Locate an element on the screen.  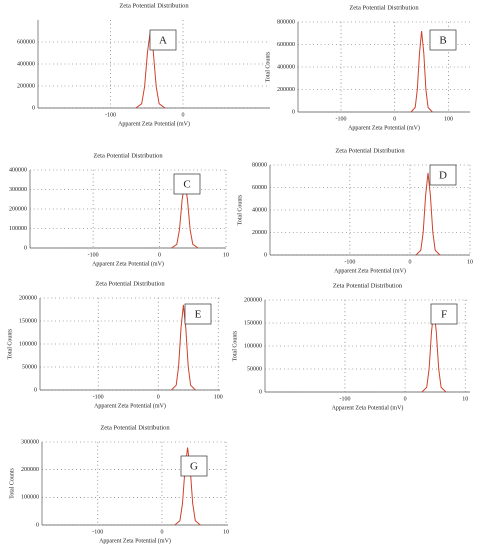
y-tick-label: 800000 is located at coordinates (286, 22).